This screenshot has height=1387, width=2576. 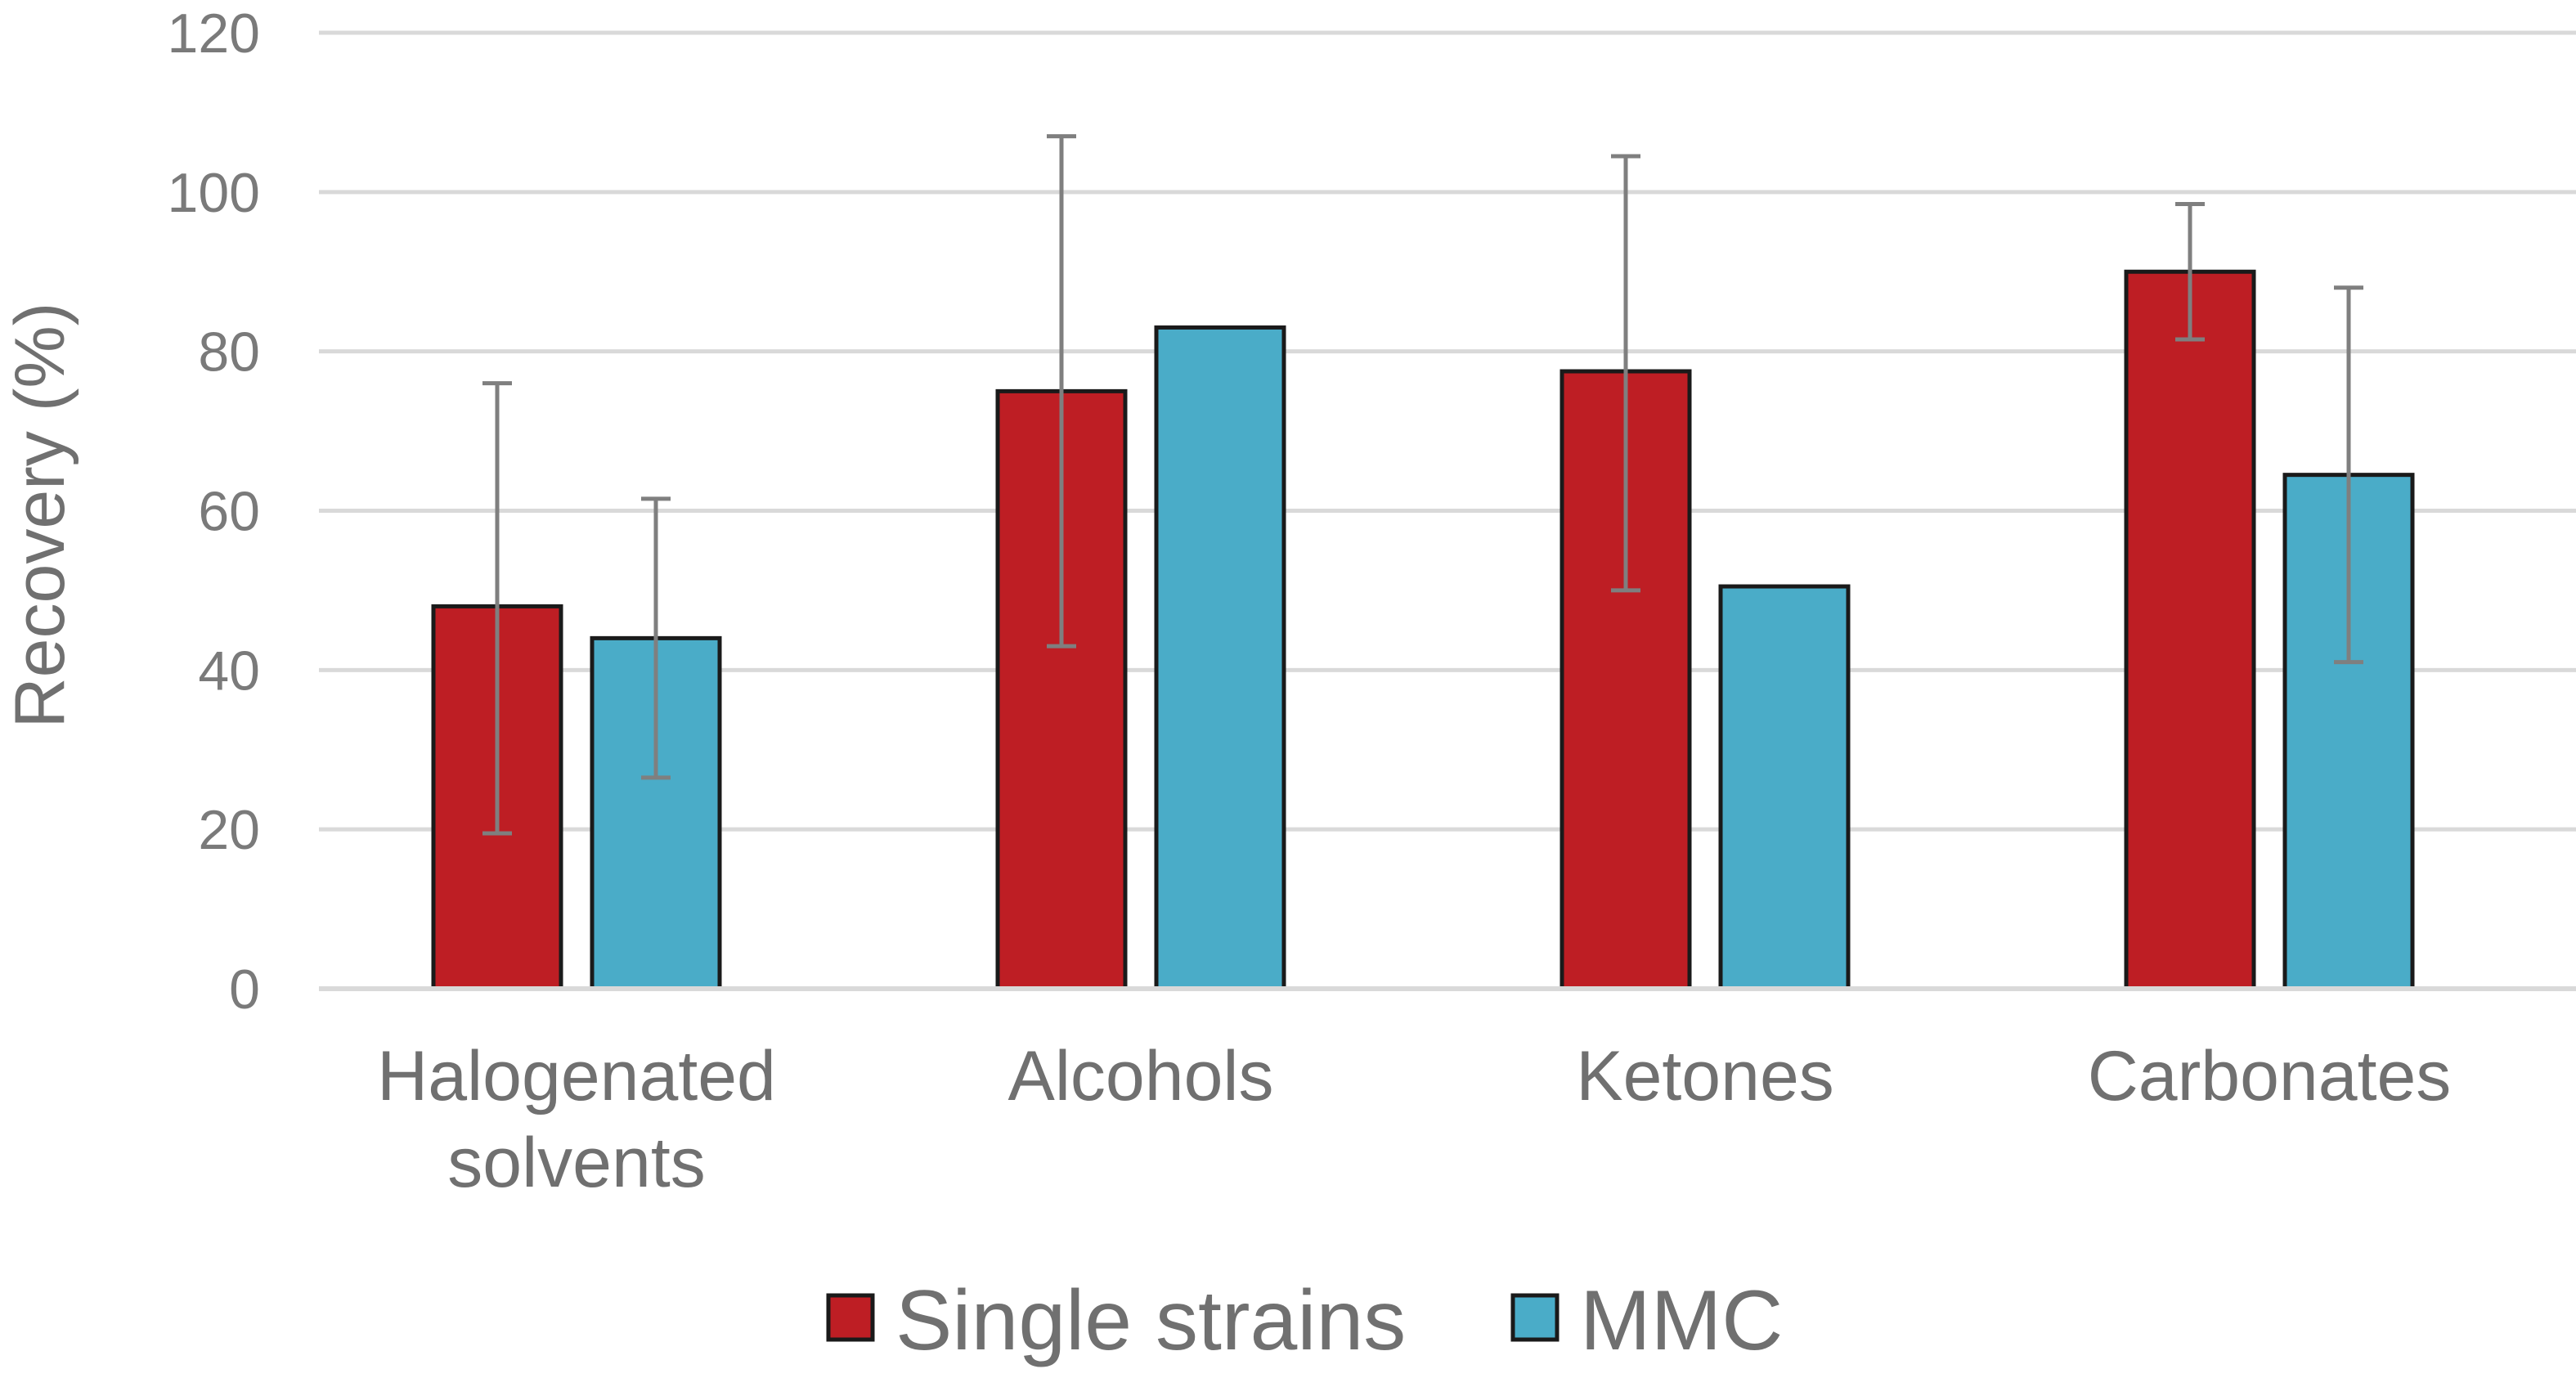 What do you see at coordinates (229, 352) in the screenshot?
I see `y-tick-label: 80` at bounding box center [229, 352].